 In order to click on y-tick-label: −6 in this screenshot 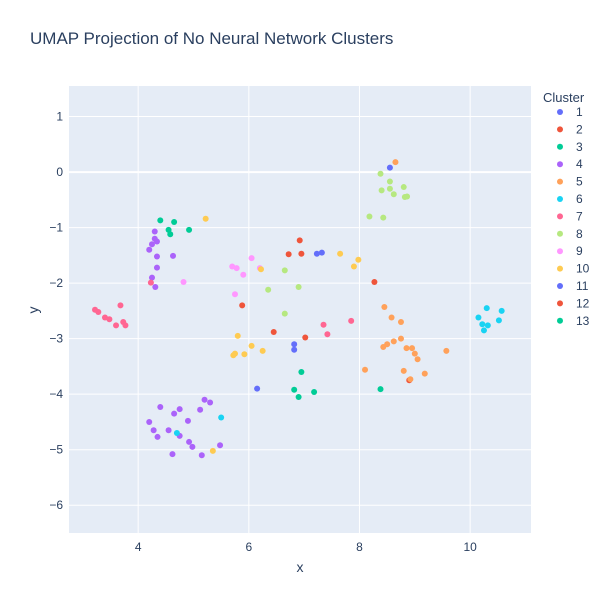, I will do `click(56, 505)`.